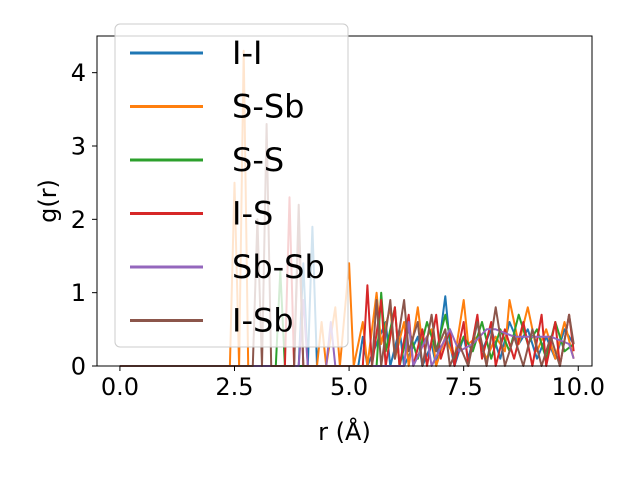  Describe the element at coordinates (234, 387) in the screenshot. I see `x-tick-label: 2.5` at that location.